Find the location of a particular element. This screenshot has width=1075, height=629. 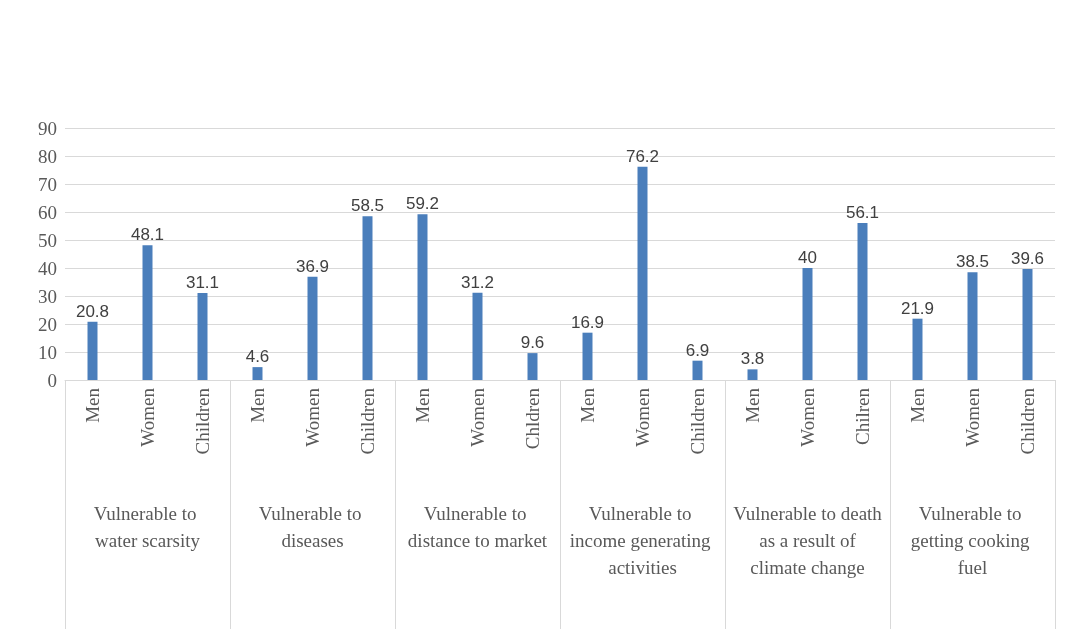

y-tick-label: 10 is located at coordinates (47, 352).